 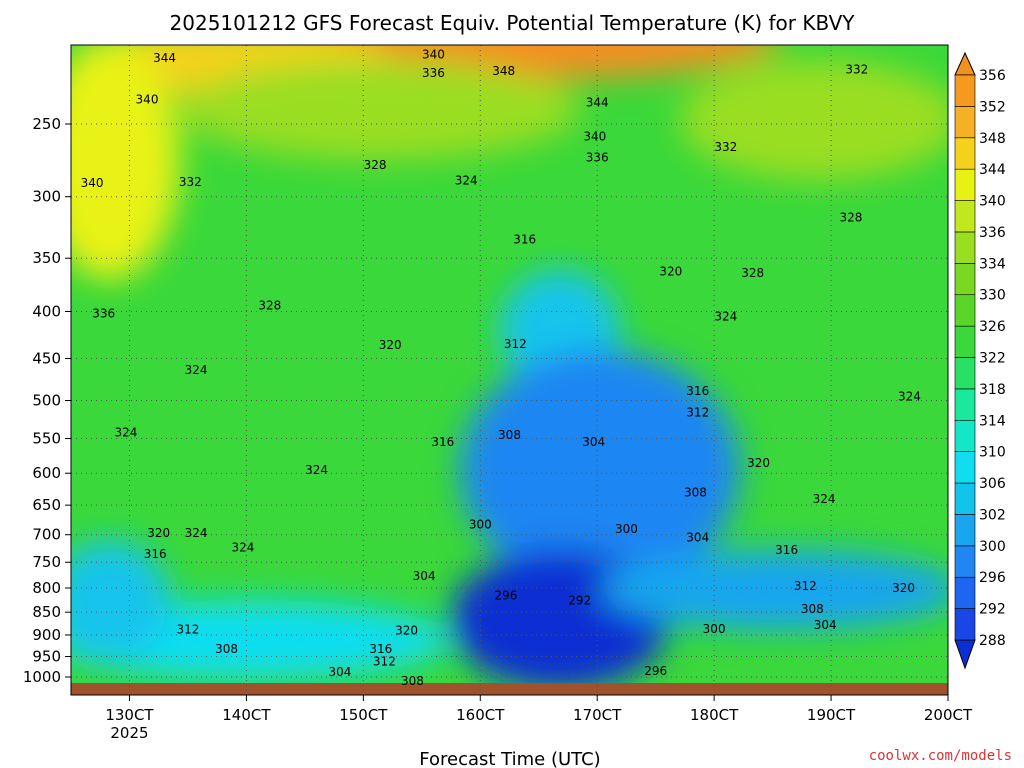 What do you see at coordinates (46, 258) in the screenshot?
I see `y-tick-label: 350` at bounding box center [46, 258].